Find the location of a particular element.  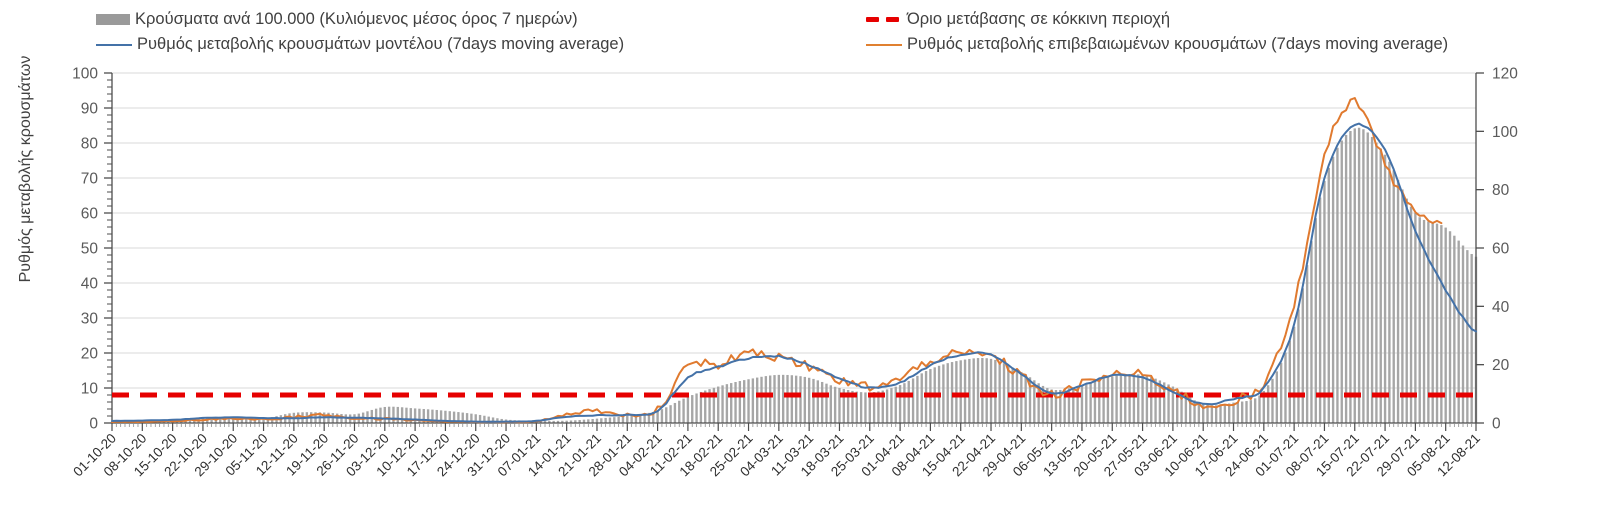

y-axis-right-tick: 0 is located at coordinates (1496, 424).